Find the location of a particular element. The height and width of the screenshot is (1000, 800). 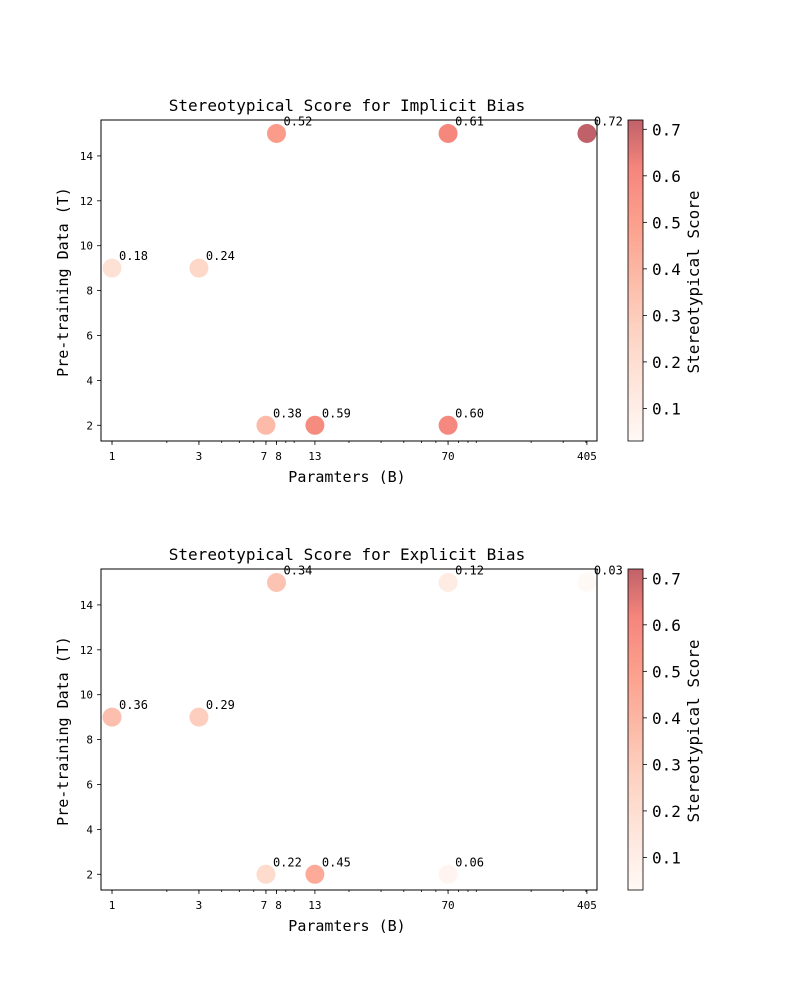

data-label: 0.29 is located at coordinates (220, 705).